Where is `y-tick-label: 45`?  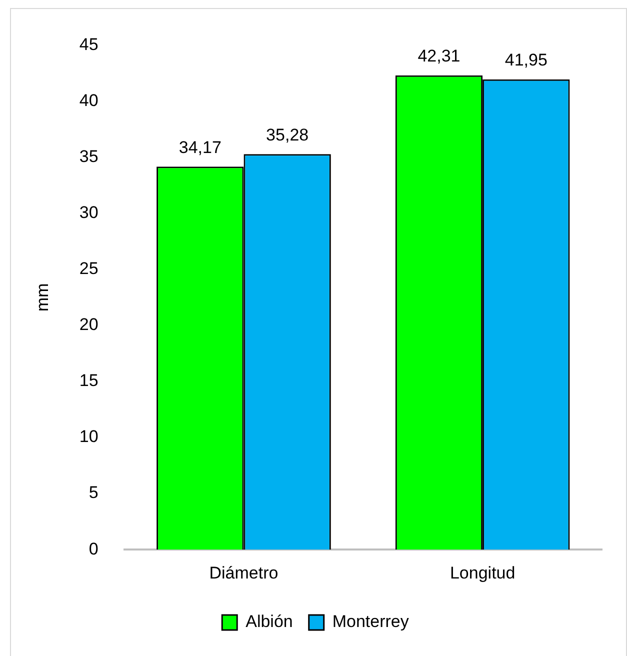
y-tick-label: 45 is located at coordinates (88, 44).